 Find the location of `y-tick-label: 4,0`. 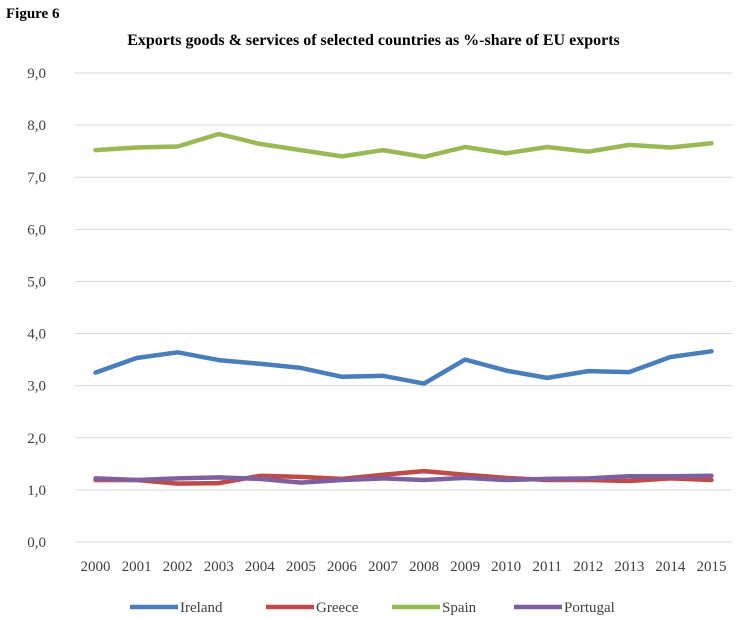

y-tick-label: 4,0 is located at coordinates (36, 335).